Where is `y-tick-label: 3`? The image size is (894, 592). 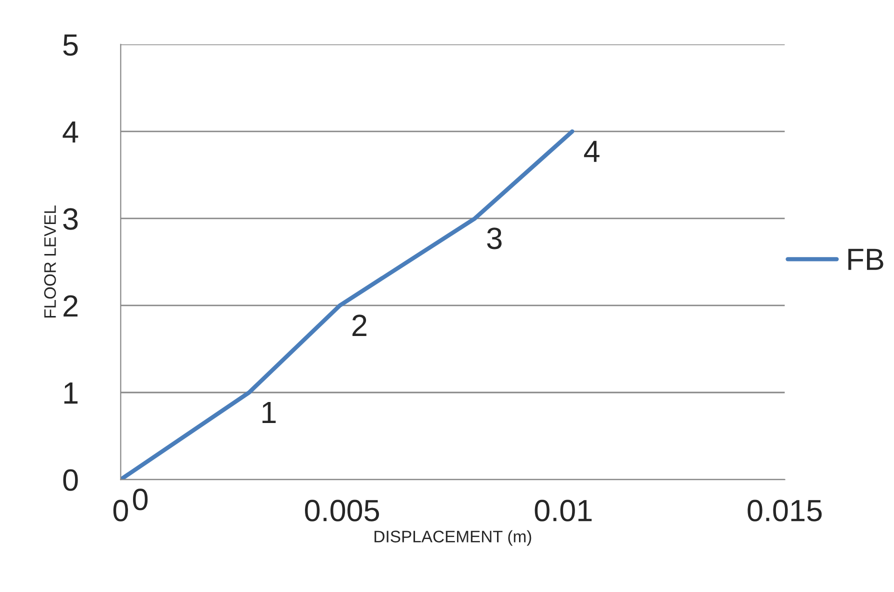
y-tick-label: 3 is located at coordinates (70, 219).